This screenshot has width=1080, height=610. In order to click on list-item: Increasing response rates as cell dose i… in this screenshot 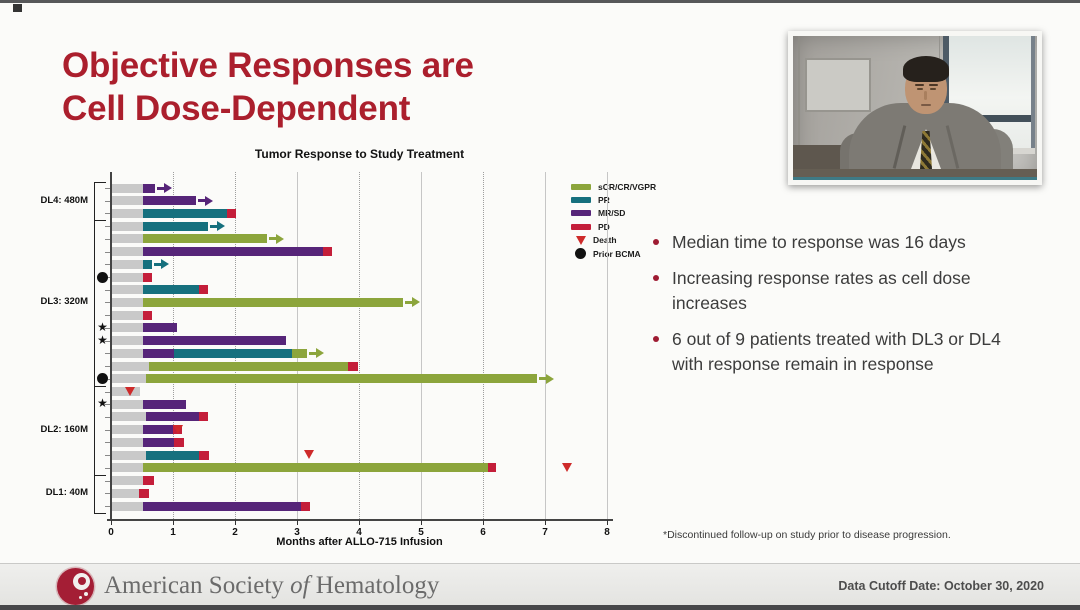, I will do `click(849, 291)`.